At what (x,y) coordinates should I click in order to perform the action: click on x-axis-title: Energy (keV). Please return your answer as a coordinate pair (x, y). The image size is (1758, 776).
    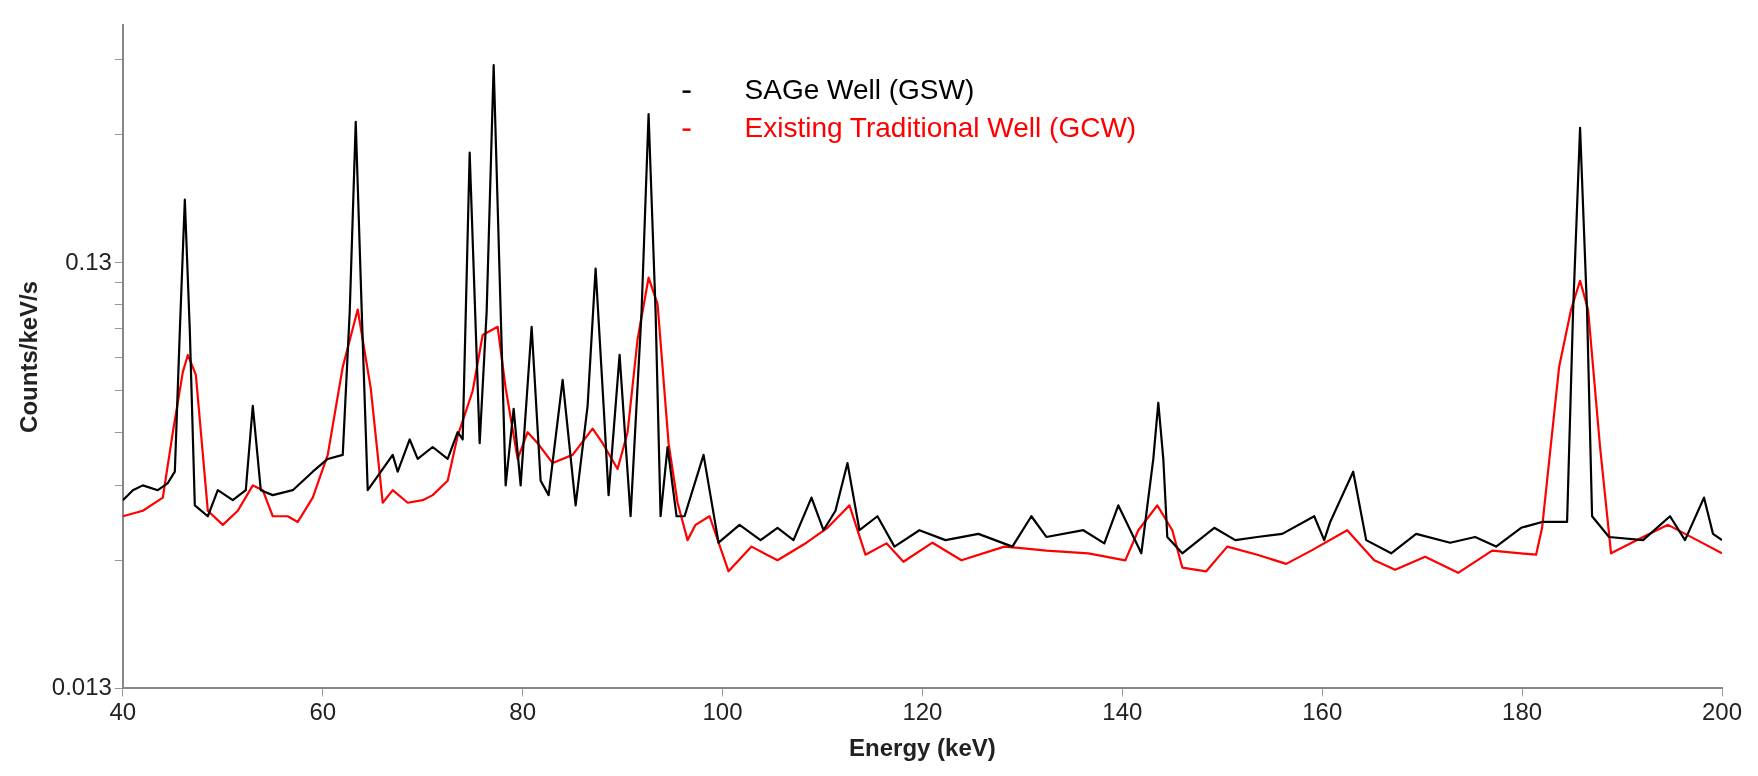
    Looking at the image, I should click on (922, 748).